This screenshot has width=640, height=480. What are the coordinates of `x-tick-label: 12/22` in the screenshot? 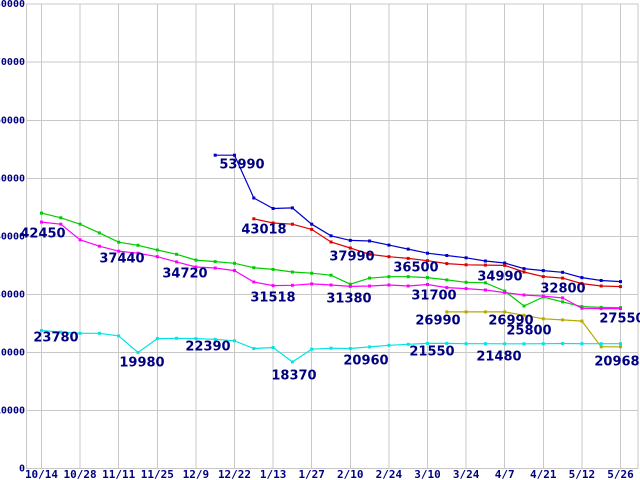 It's located at (234, 474).